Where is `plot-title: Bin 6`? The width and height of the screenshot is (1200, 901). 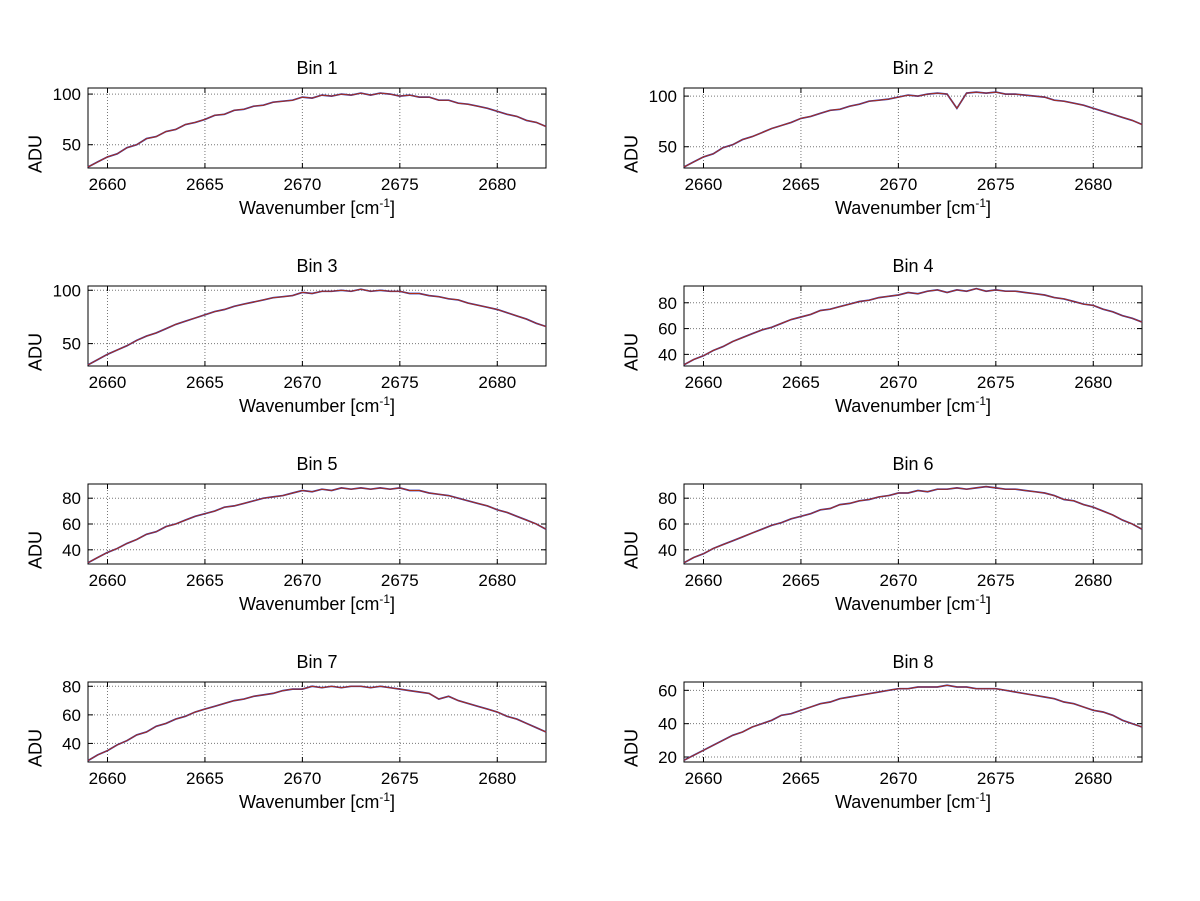 plot-title: Bin 6 is located at coordinates (913, 464).